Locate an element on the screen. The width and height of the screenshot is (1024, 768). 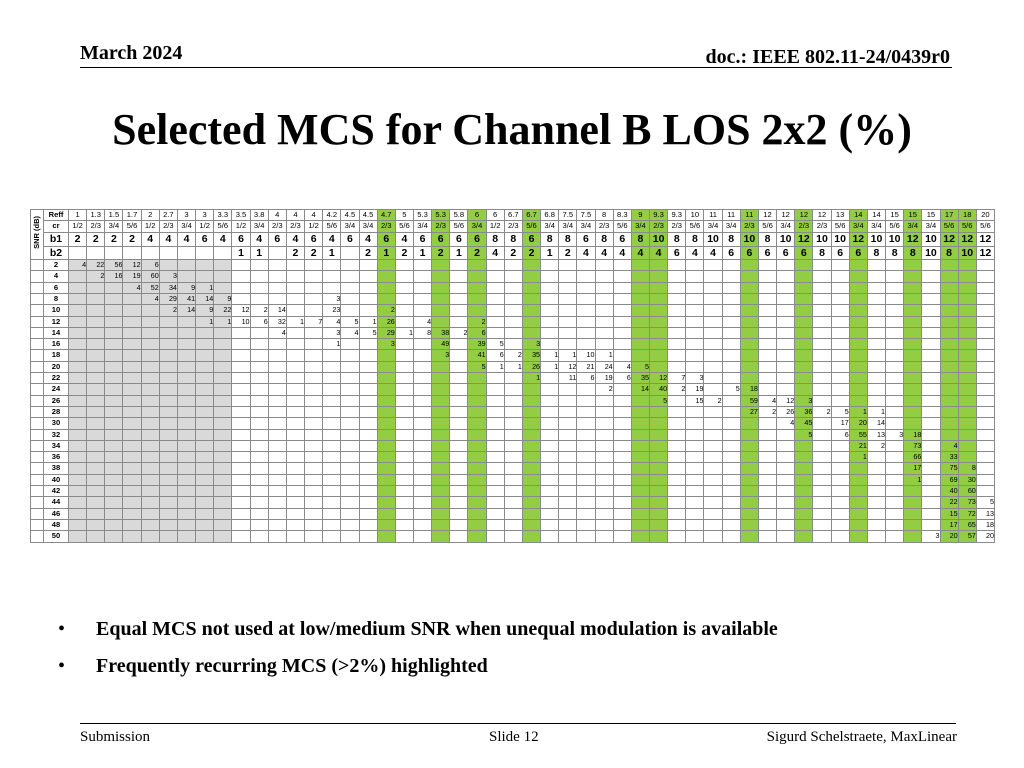
data-cell: 3 is located at coordinates (931, 536).